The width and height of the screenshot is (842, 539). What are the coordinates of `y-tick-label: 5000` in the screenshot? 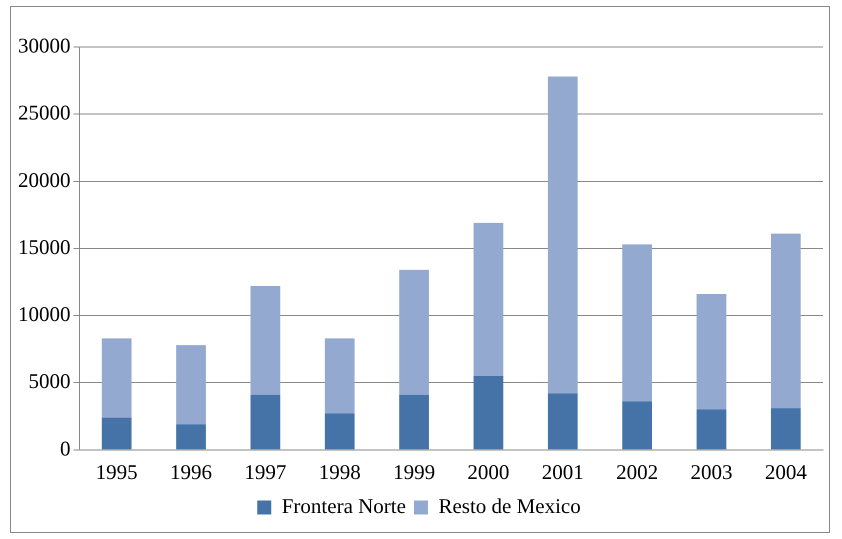 It's located at (49, 381).